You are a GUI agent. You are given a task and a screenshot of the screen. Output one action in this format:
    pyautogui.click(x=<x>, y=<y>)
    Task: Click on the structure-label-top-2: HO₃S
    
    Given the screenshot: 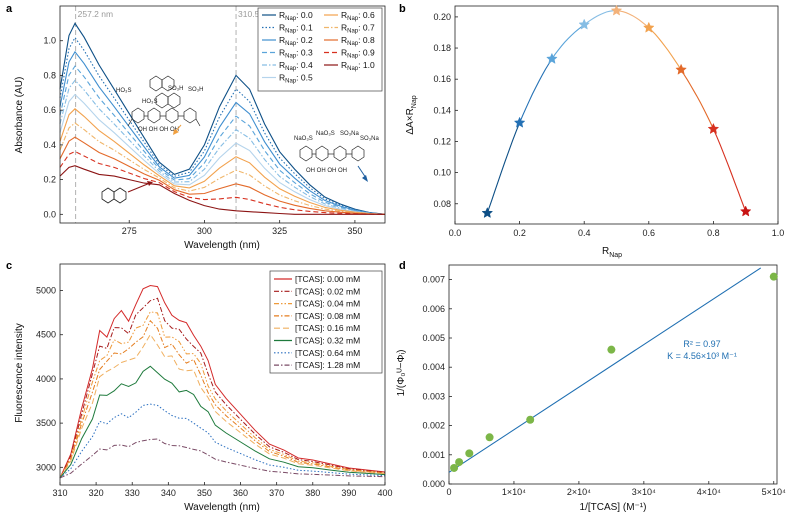 What is the action you would take?
    pyautogui.click(x=149, y=102)
    